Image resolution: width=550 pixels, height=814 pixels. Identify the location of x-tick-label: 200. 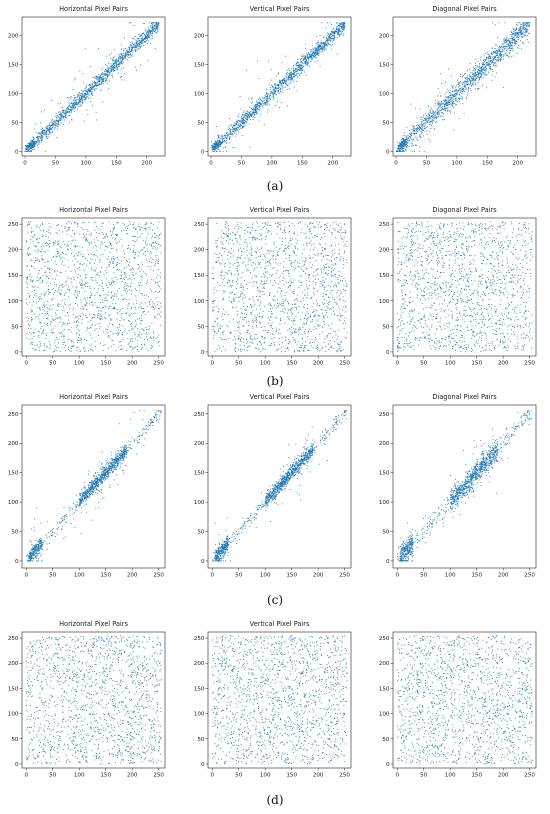
(332, 164).